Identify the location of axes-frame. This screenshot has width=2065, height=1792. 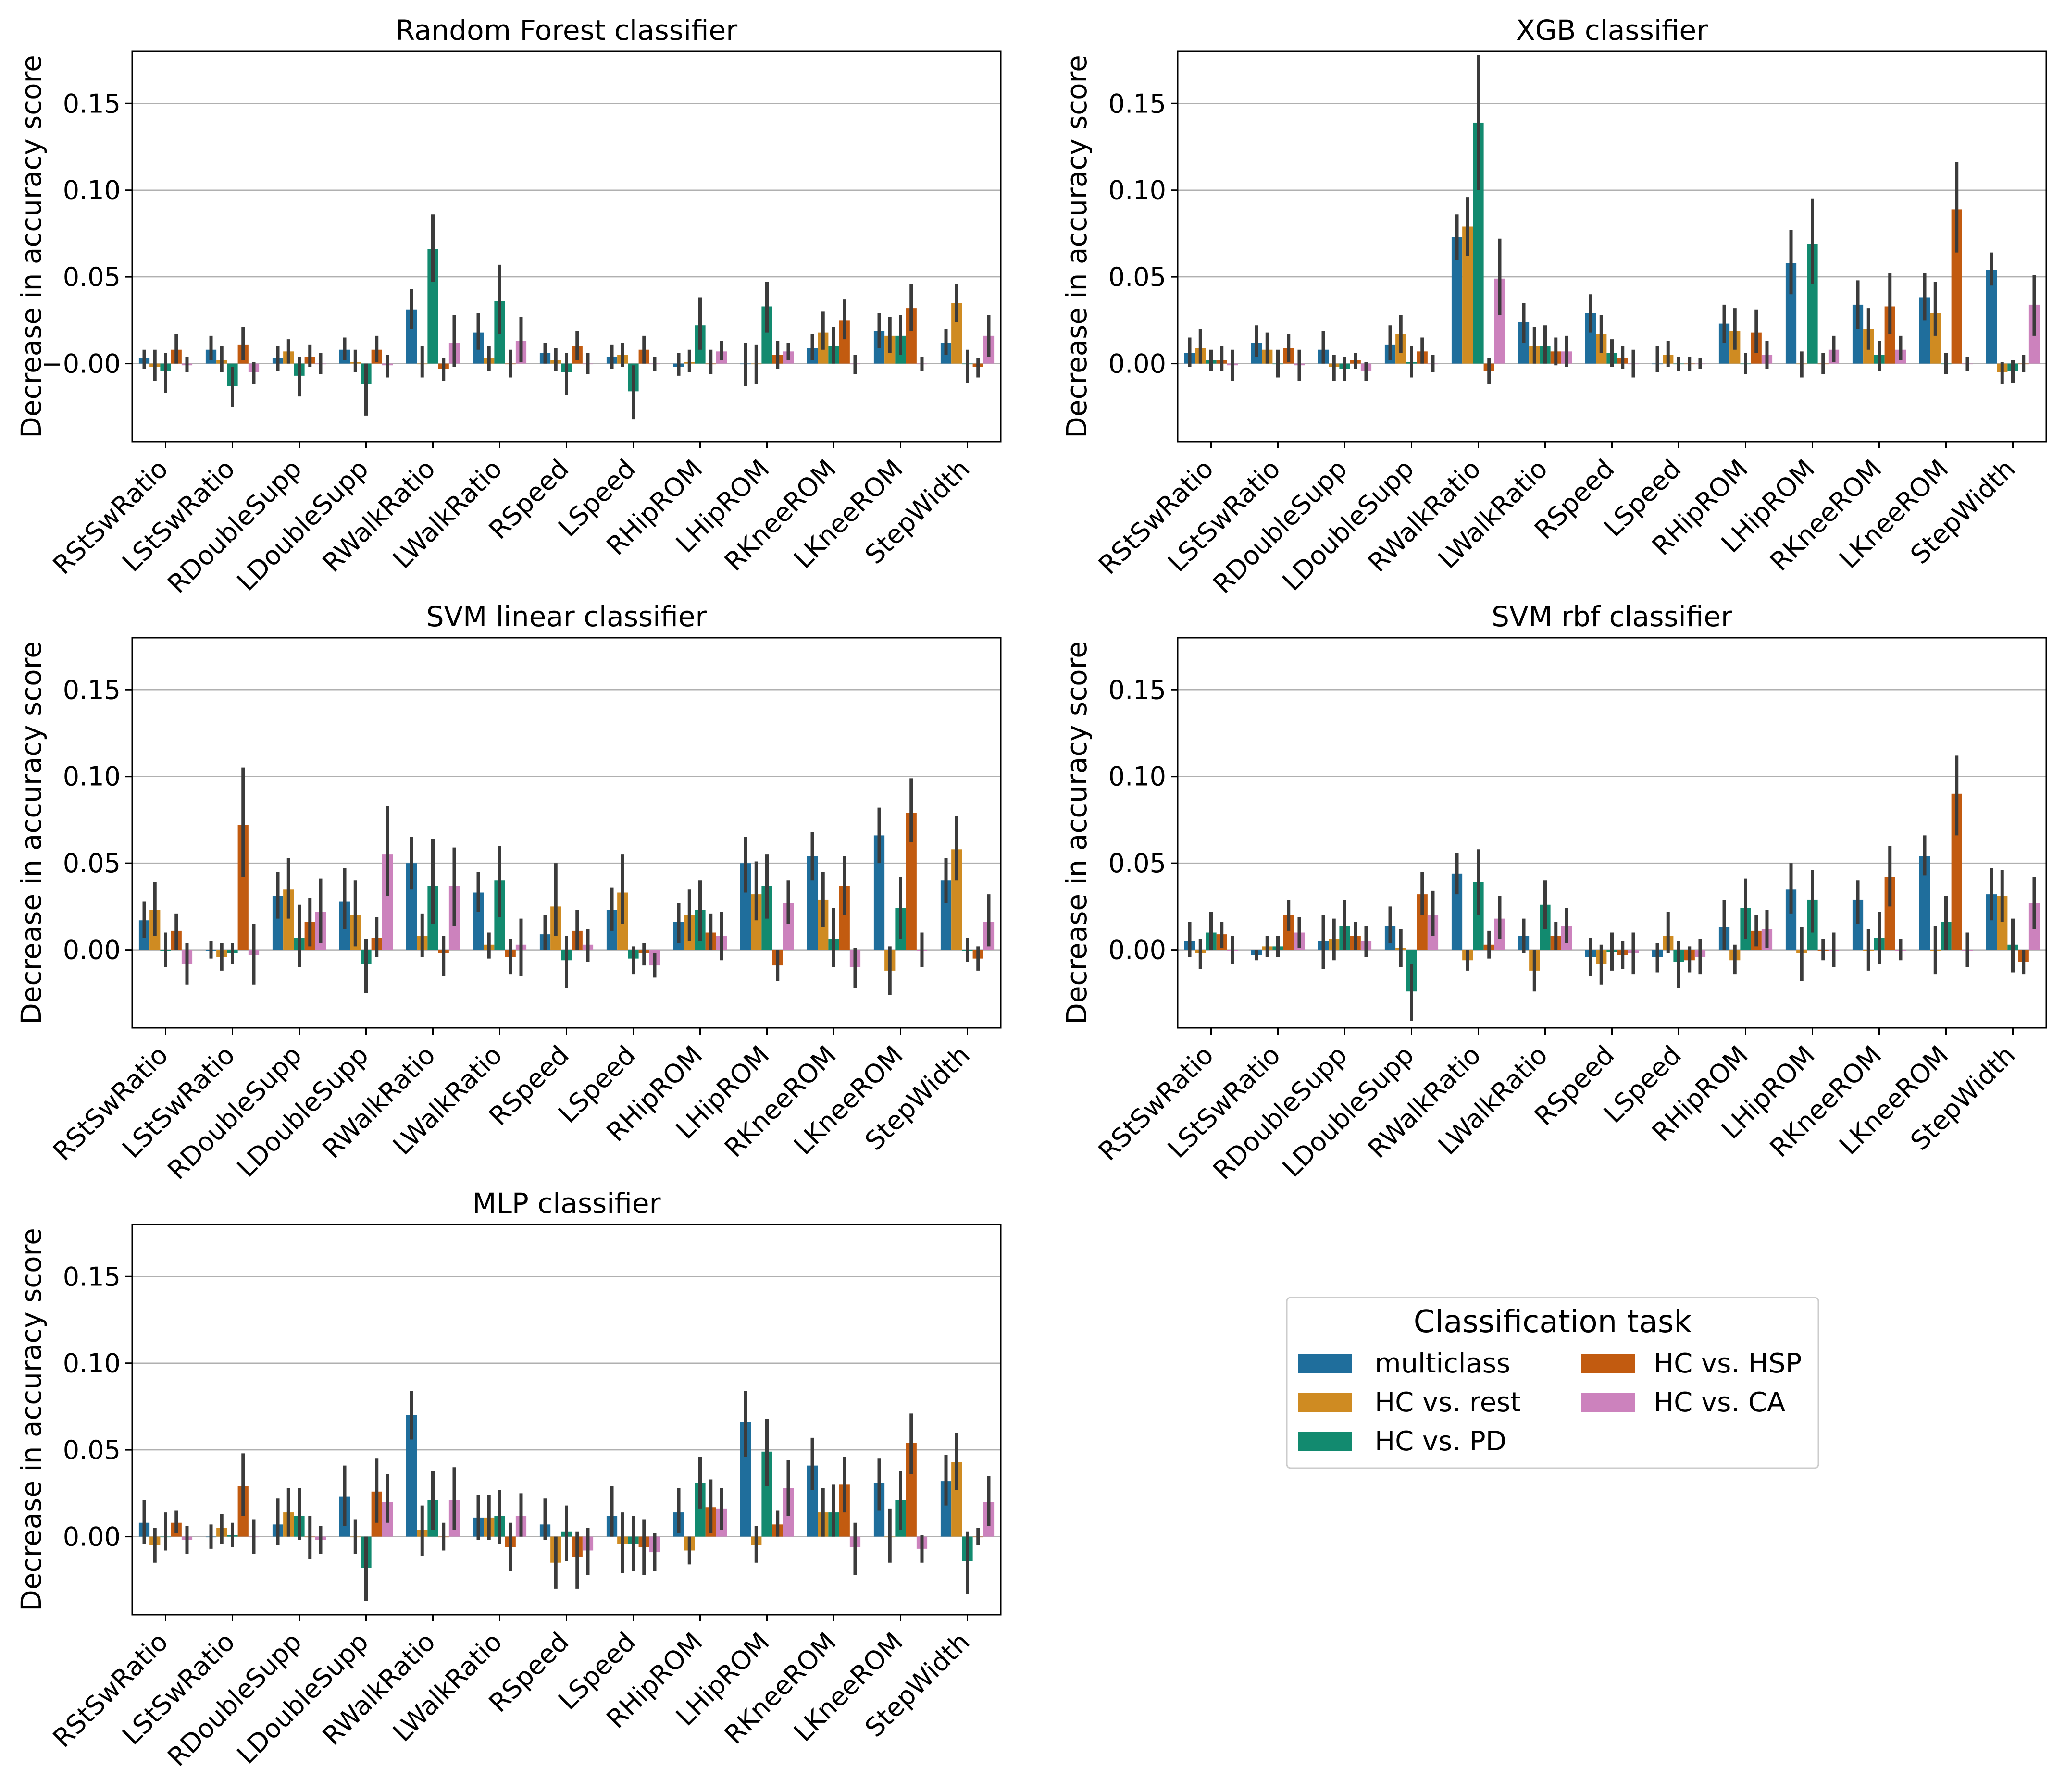
(1612, 246).